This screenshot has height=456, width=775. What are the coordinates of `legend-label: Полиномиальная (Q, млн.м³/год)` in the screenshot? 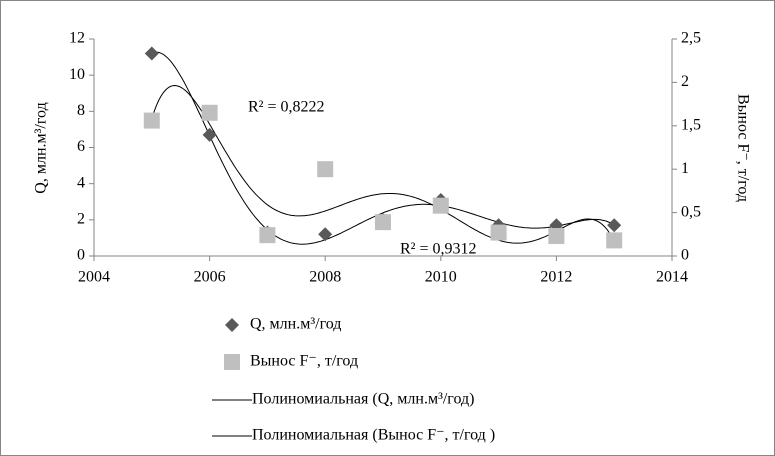 It's located at (363, 399).